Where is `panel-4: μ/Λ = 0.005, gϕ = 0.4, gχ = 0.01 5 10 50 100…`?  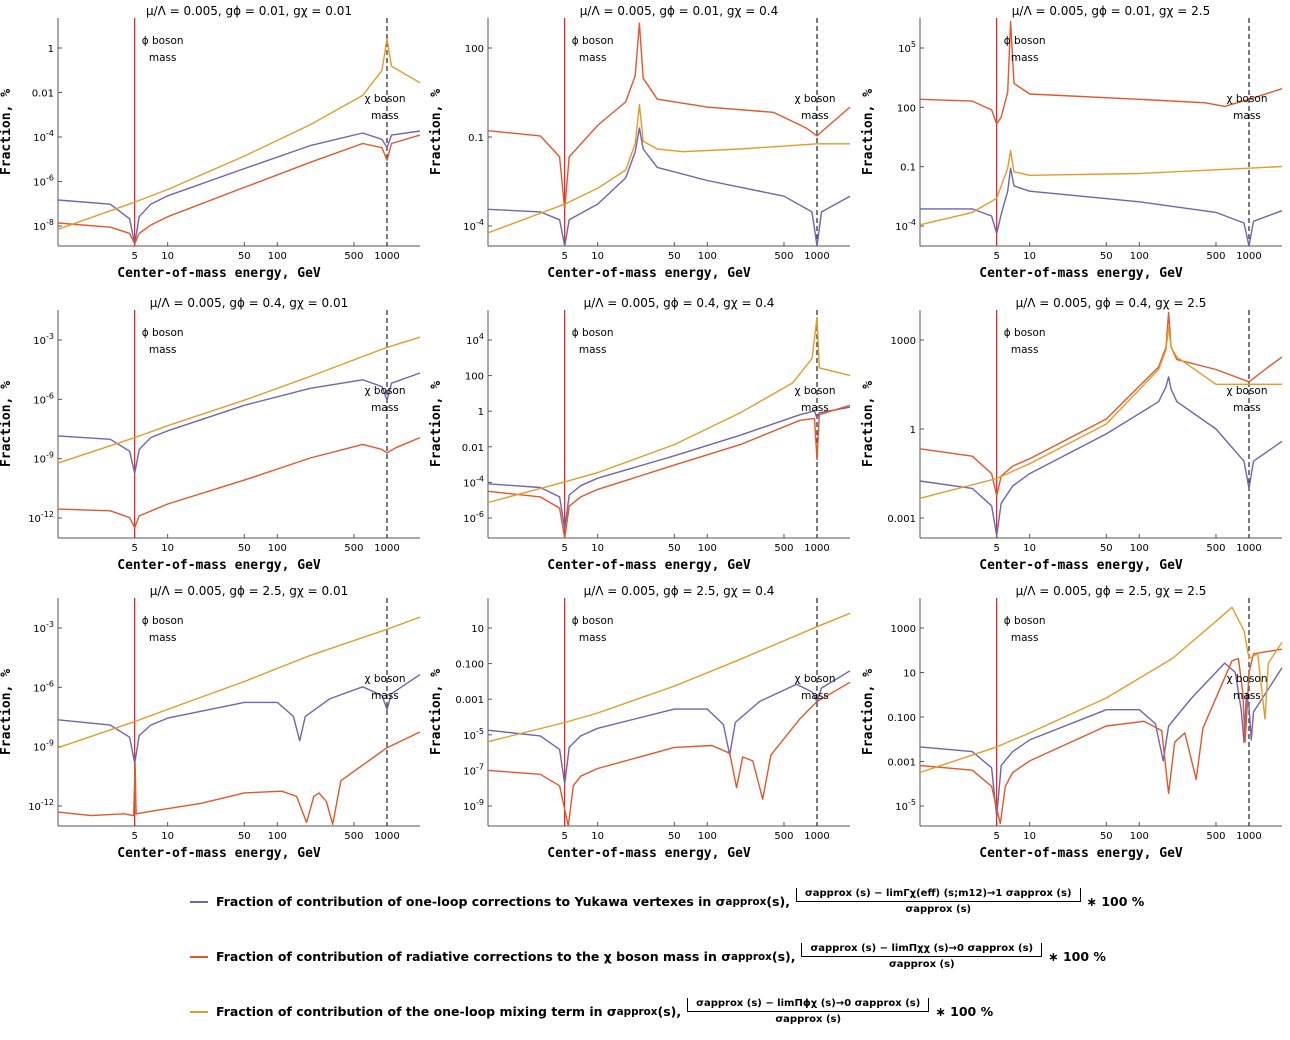
panel-4: μ/Λ = 0.005, gϕ = 0.4, gχ = 0.01 5 10 50 100… is located at coordinates (210, 434).